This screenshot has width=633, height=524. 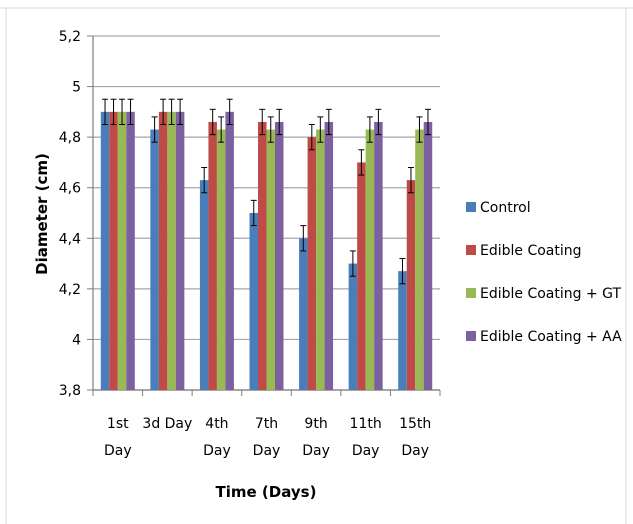 What do you see at coordinates (76, 88) in the screenshot?
I see `y-tick-label: 5` at bounding box center [76, 88].